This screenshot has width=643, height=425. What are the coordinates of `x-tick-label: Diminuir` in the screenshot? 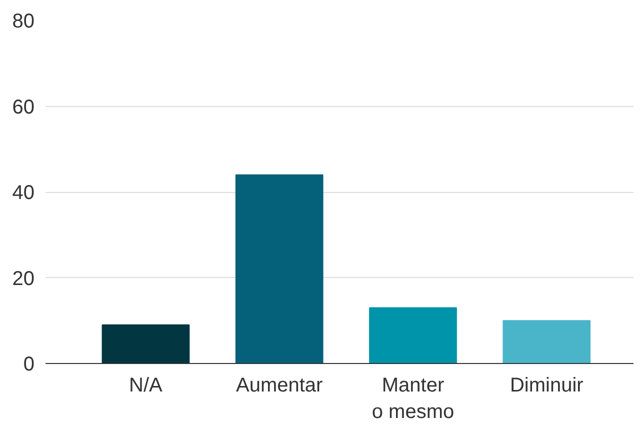 It's located at (547, 385).